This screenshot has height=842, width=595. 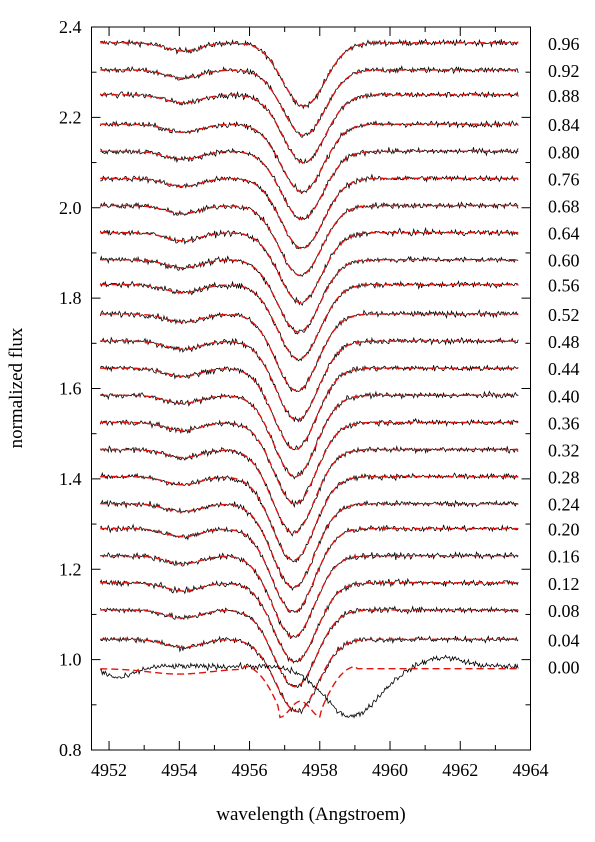 What do you see at coordinates (179, 770) in the screenshot?
I see `x-tick-label: 4954` at bounding box center [179, 770].